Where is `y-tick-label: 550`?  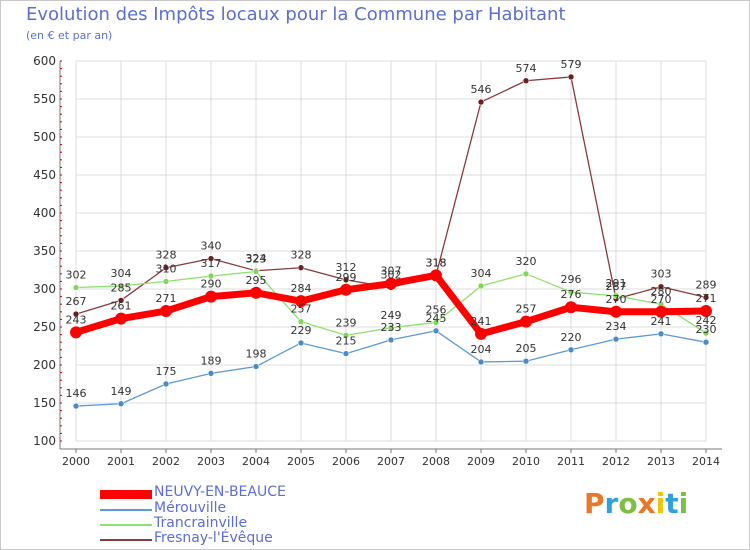
y-tick-label: 550 is located at coordinates (44, 99).